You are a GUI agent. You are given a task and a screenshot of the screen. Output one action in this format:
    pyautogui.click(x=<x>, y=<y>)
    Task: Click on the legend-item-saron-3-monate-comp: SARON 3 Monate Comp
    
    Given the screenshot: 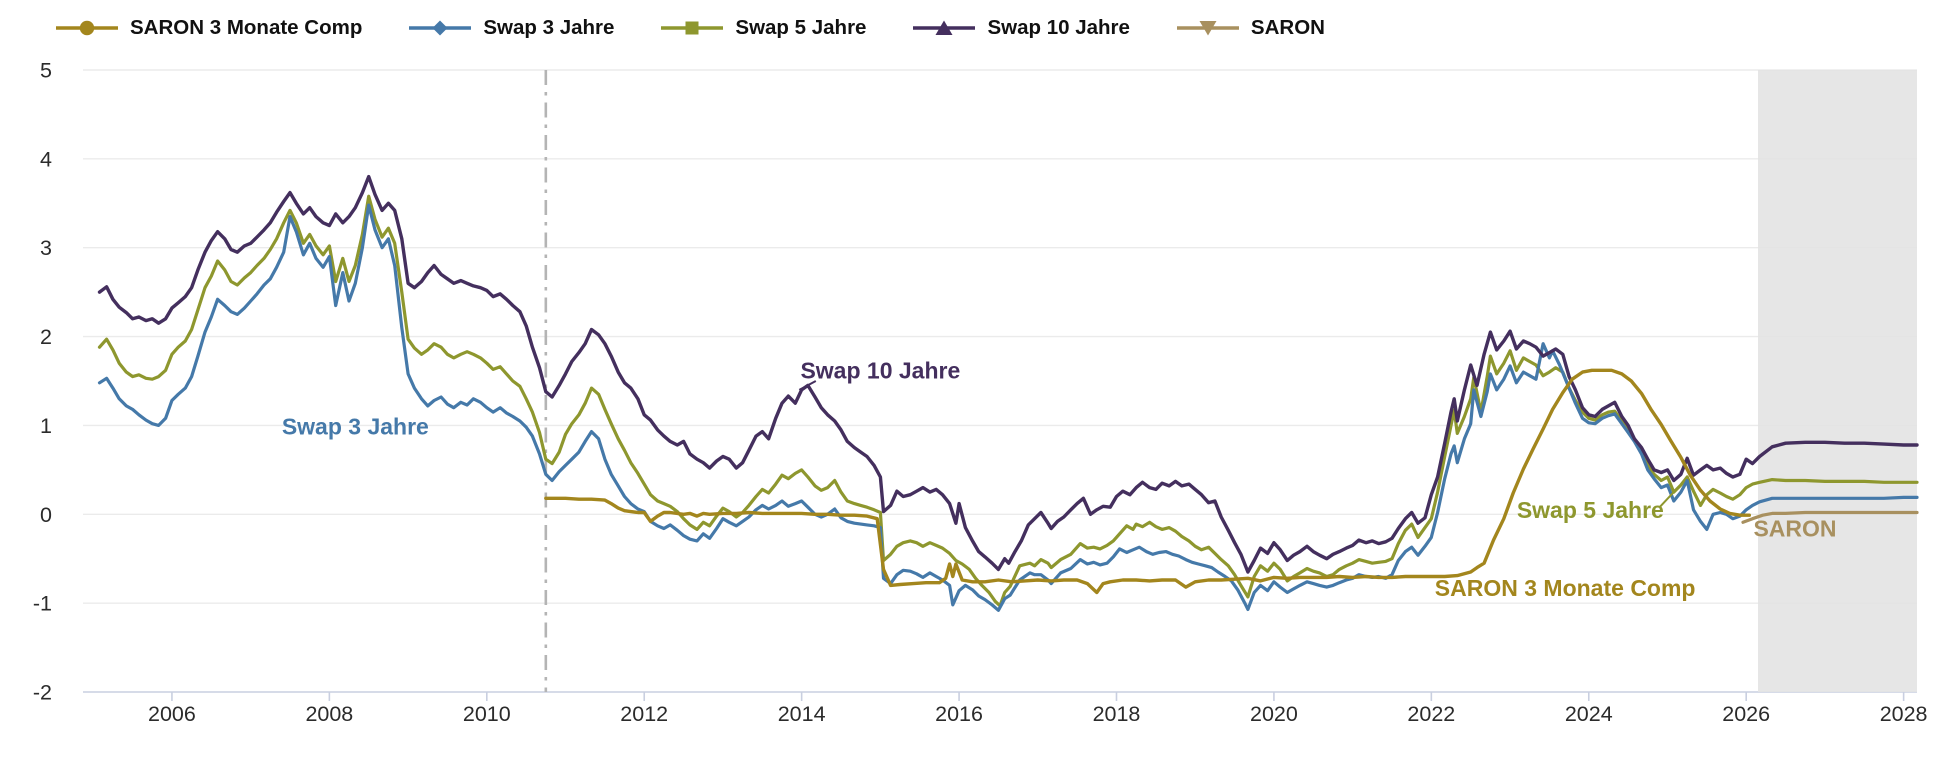 What is the action you would take?
    pyautogui.click(x=208, y=28)
    